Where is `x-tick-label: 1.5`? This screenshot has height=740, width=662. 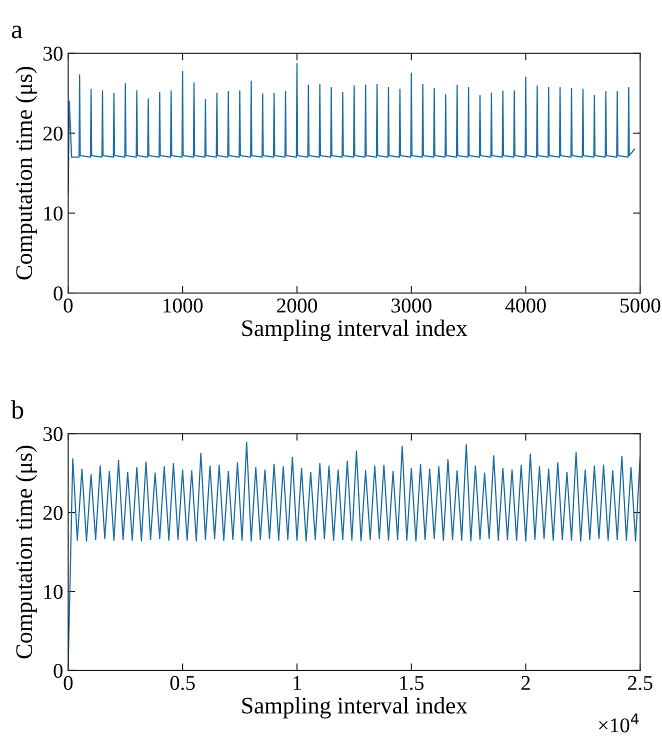
x-tick-label: 1.5 is located at coordinates (412, 683).